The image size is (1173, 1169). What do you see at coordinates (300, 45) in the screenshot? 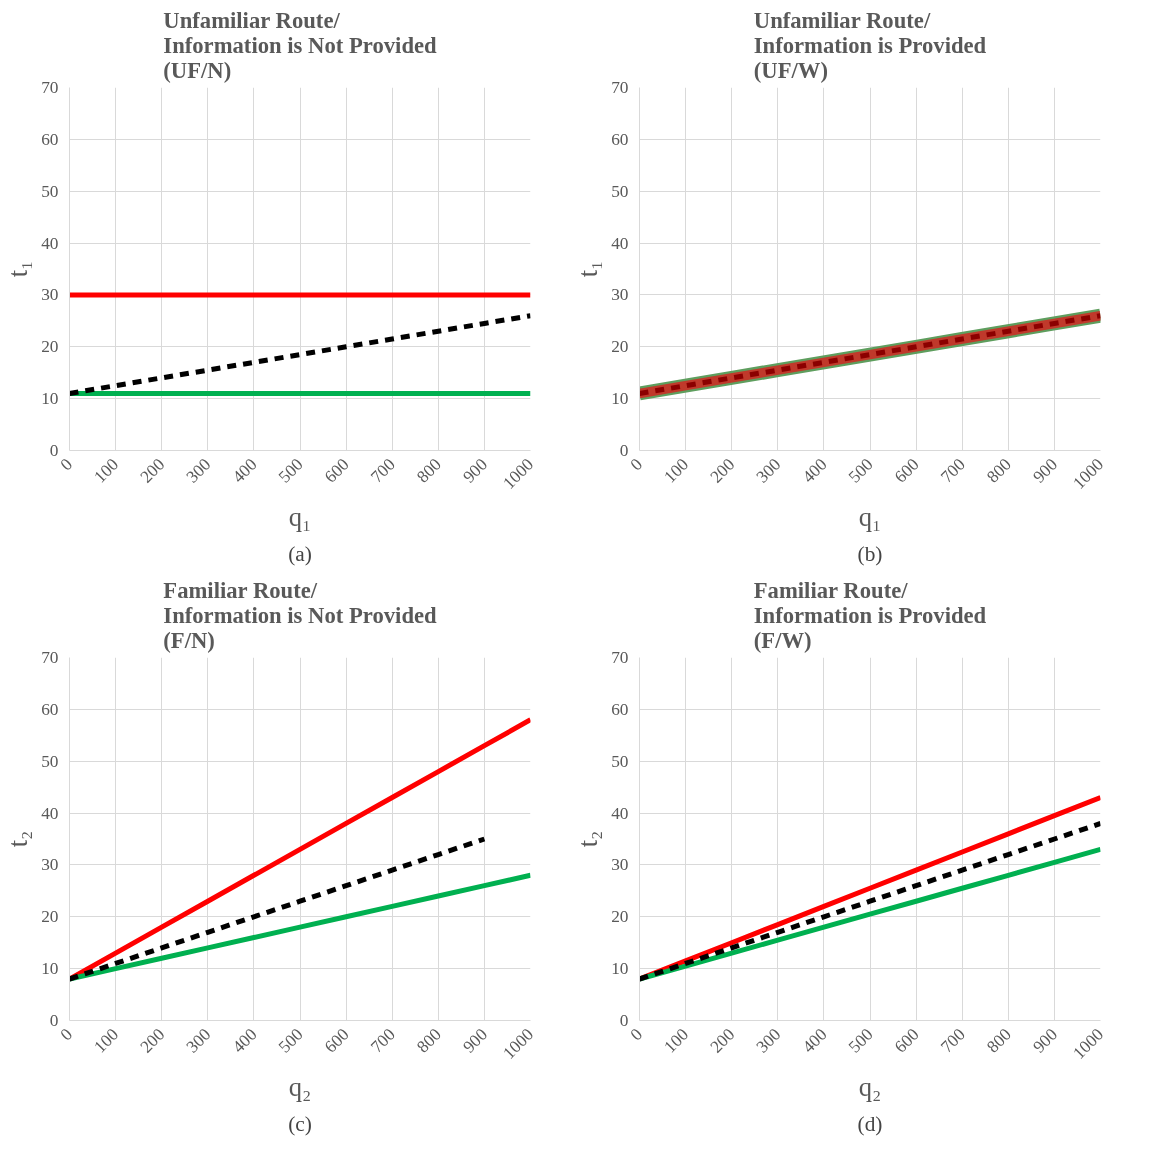
I see `chart-title: Unfamiliar Route/ Information is Not Provided (UF/N)` at bounding box center [300, 45].